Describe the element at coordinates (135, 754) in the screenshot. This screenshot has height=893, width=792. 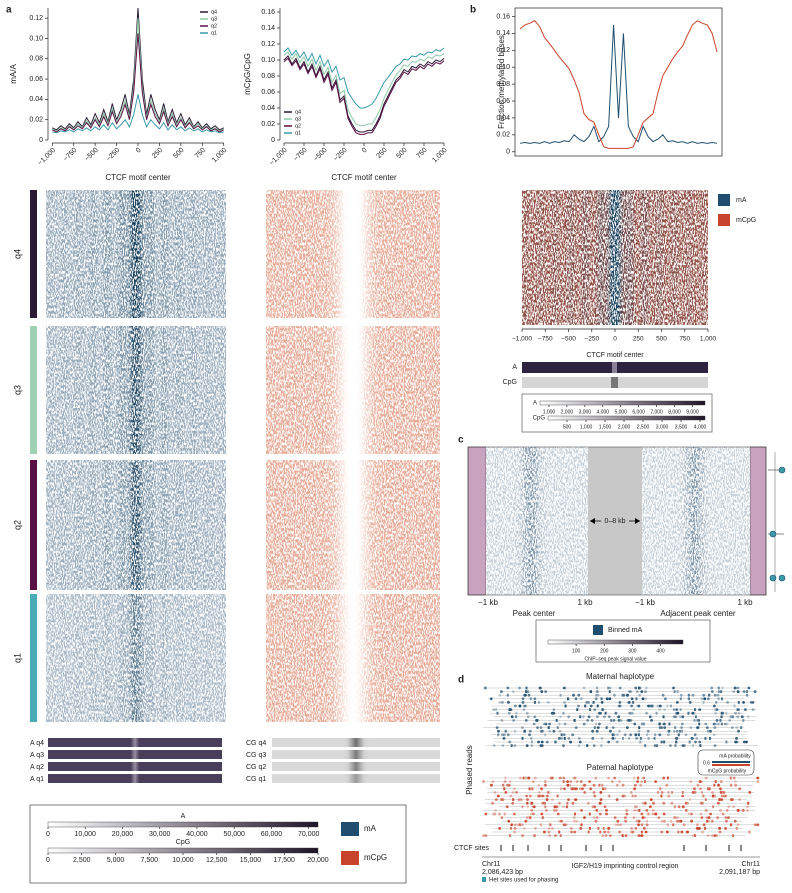
I see `summary-bar` at that location.